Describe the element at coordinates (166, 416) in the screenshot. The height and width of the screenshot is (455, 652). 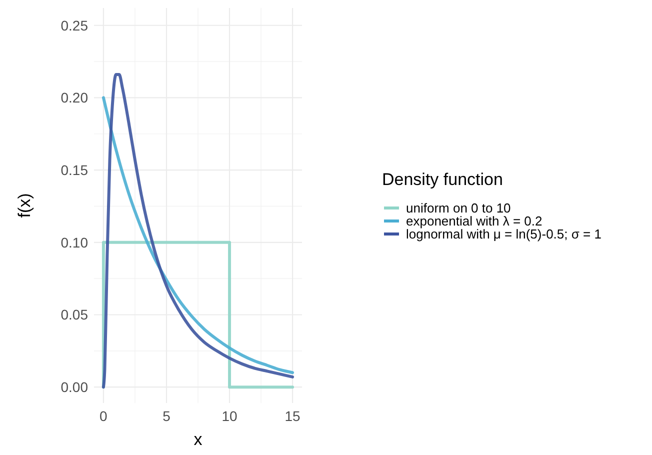
I see `x-tick-label: 5` at that location.